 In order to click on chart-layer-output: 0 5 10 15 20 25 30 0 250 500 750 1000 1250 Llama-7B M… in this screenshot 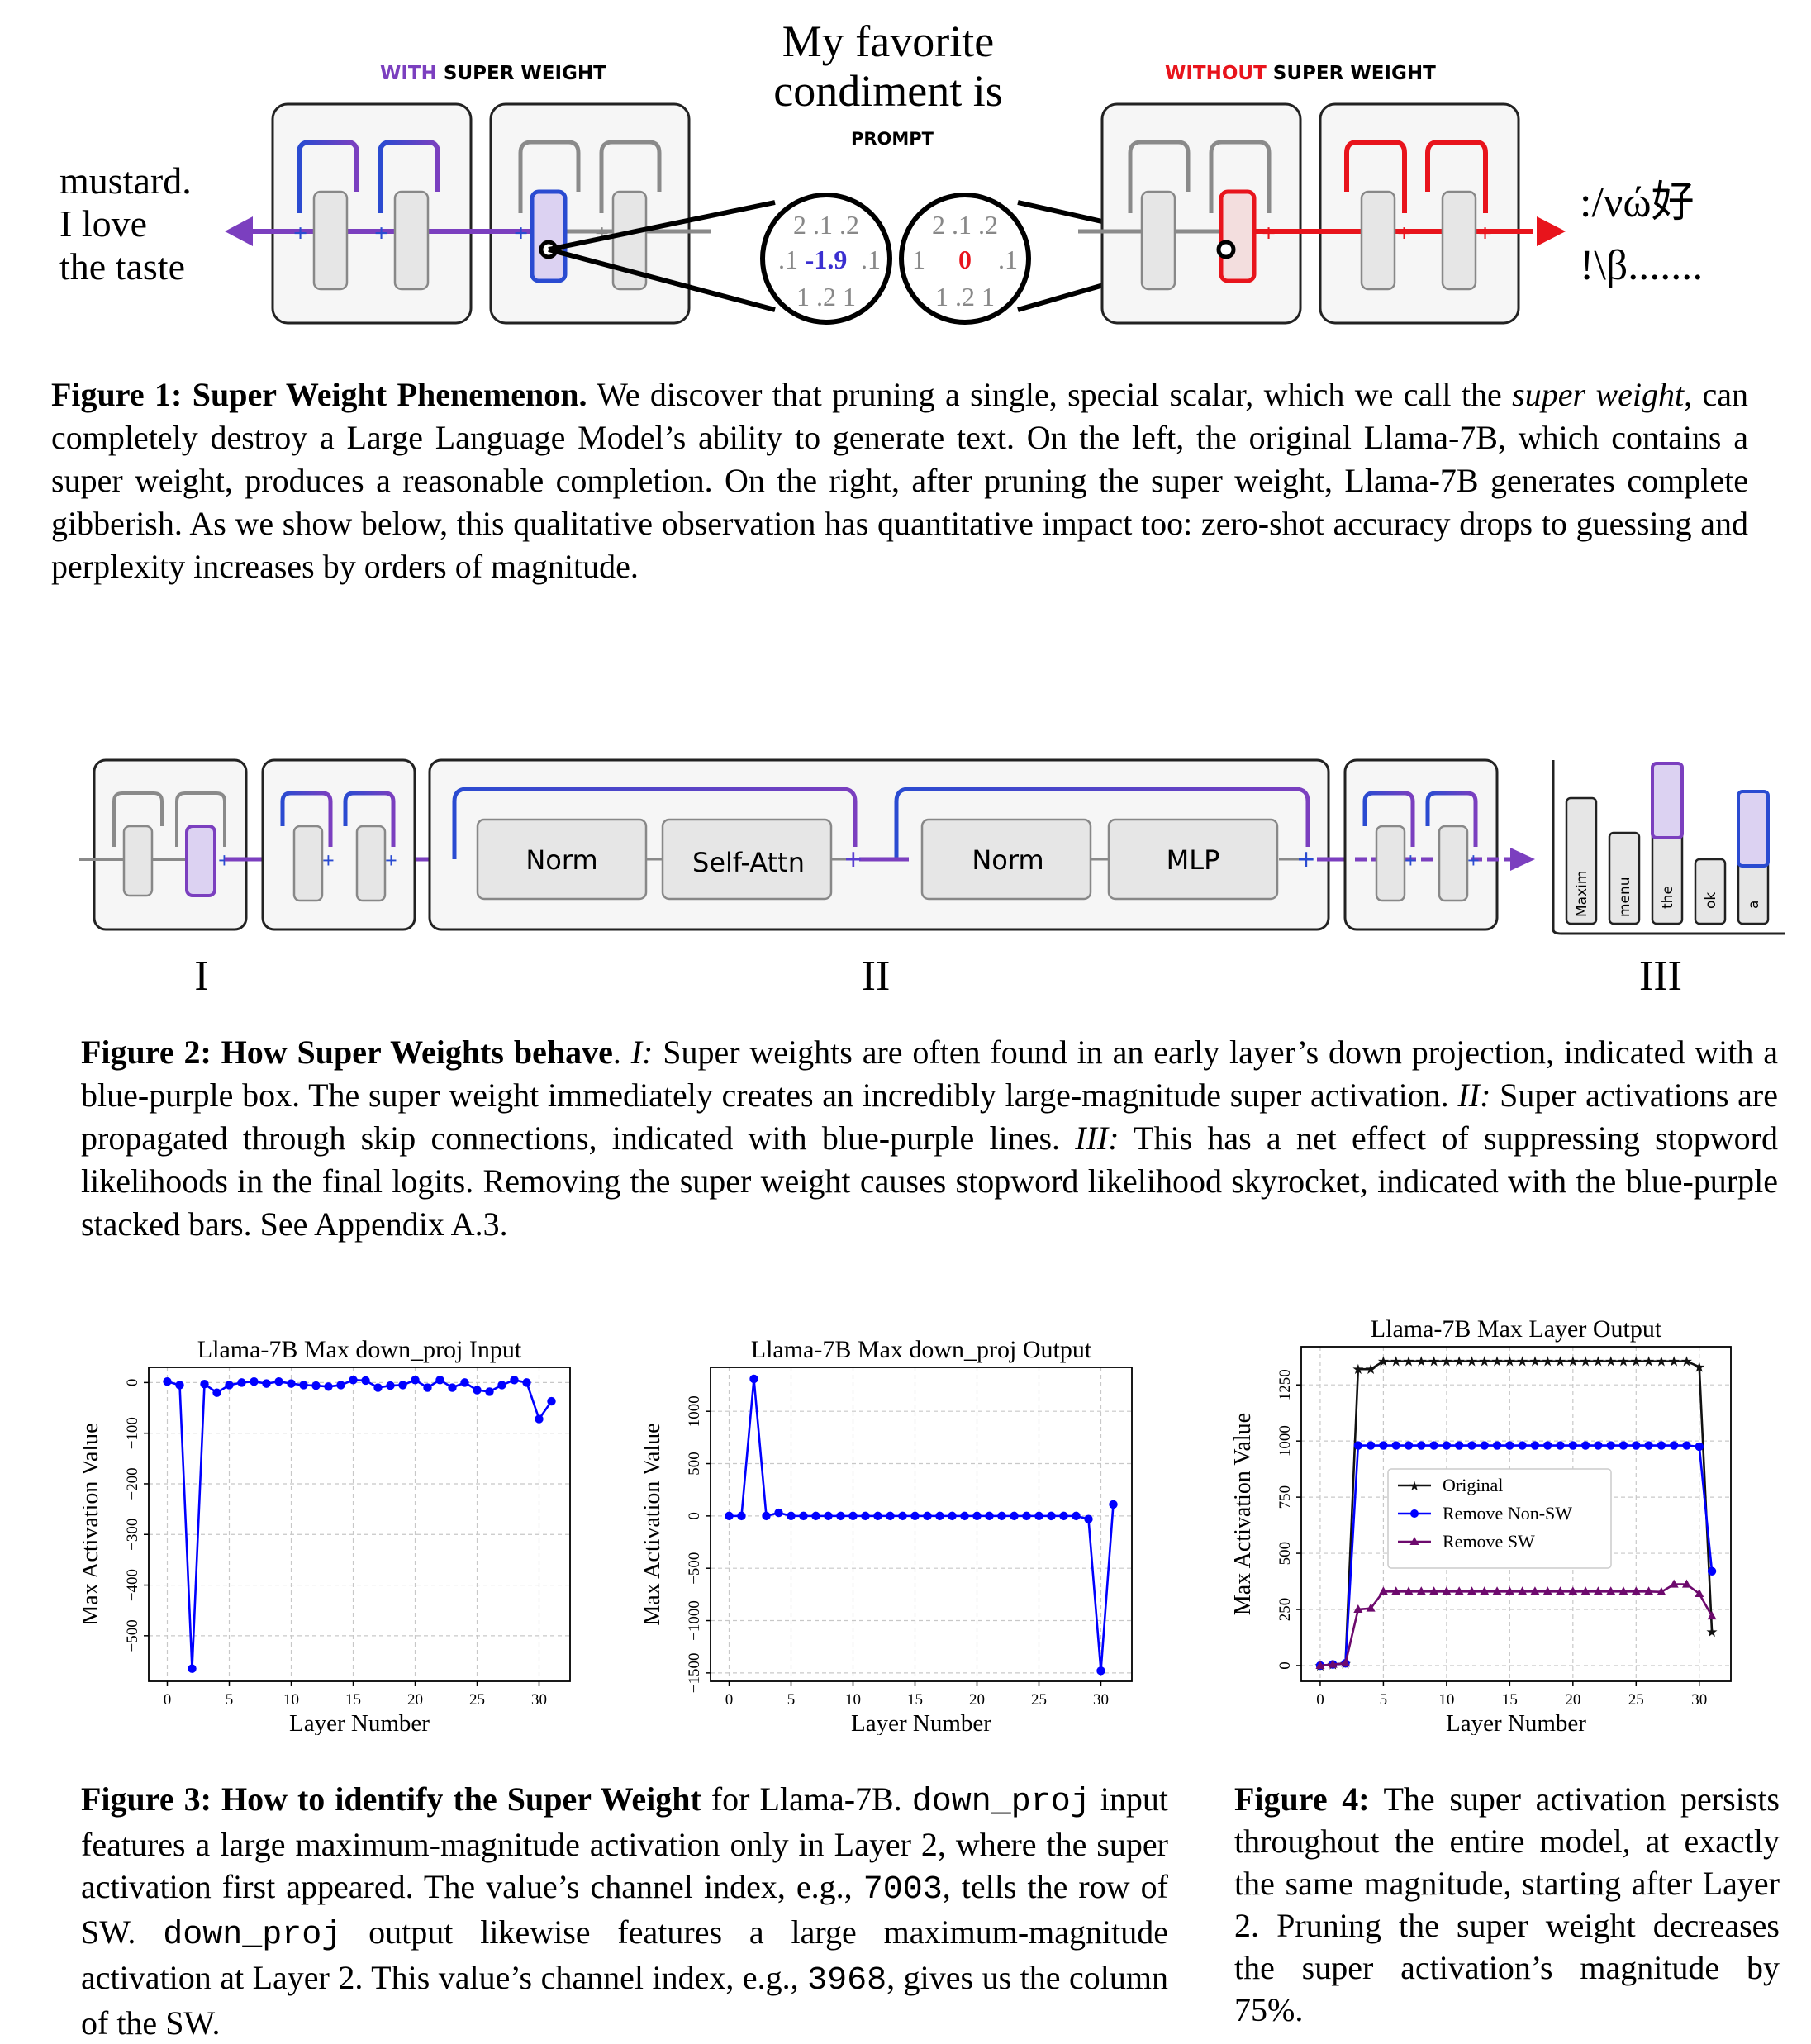, I will do `click(1481, 1525)`.